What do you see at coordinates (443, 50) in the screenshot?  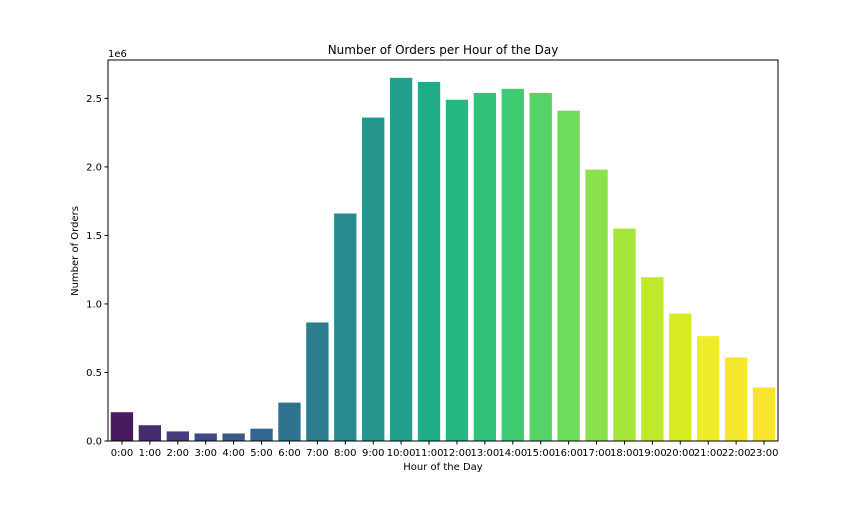 I see `chart-title: Number of Orders per Hour of the Day` at bounding box center [443, 50].